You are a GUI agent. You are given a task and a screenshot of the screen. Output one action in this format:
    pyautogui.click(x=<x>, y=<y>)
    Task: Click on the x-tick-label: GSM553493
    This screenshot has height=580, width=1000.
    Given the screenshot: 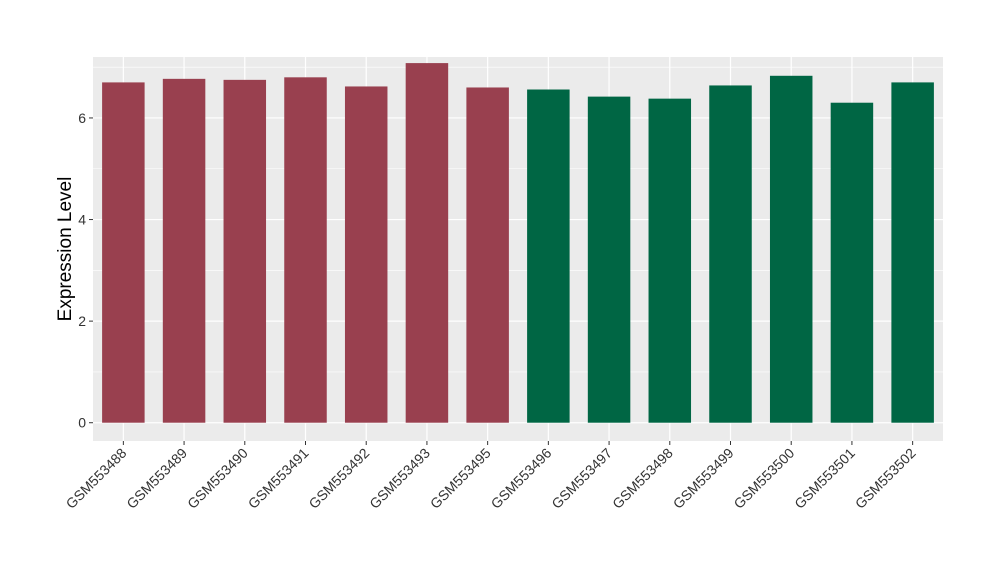 What is the action you would take?
    pyautogui.click(x=399, y=478)
    